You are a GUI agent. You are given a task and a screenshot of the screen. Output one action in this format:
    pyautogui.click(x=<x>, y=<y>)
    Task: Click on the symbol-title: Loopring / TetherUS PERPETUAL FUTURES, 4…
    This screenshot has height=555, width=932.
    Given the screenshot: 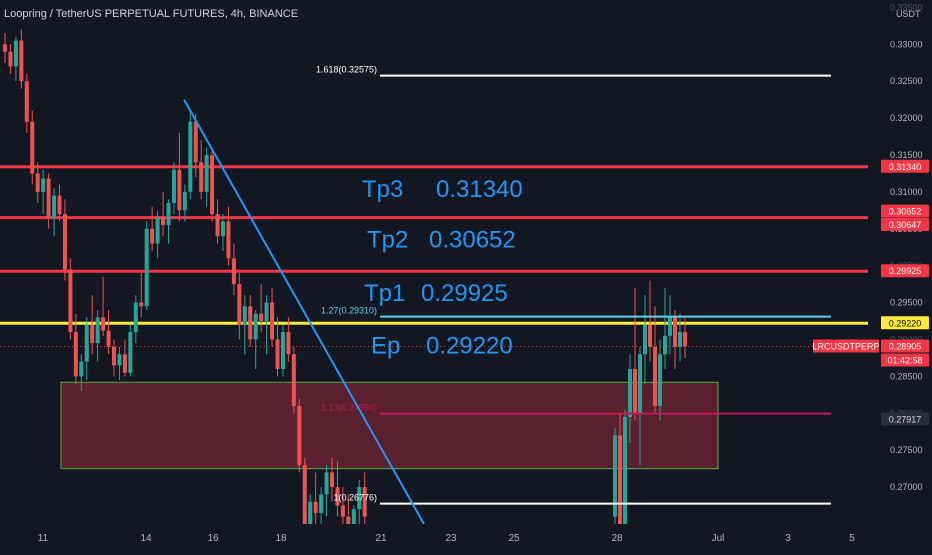 What is the action you would take?
    pyautogui.click(x=151, y=14)
    